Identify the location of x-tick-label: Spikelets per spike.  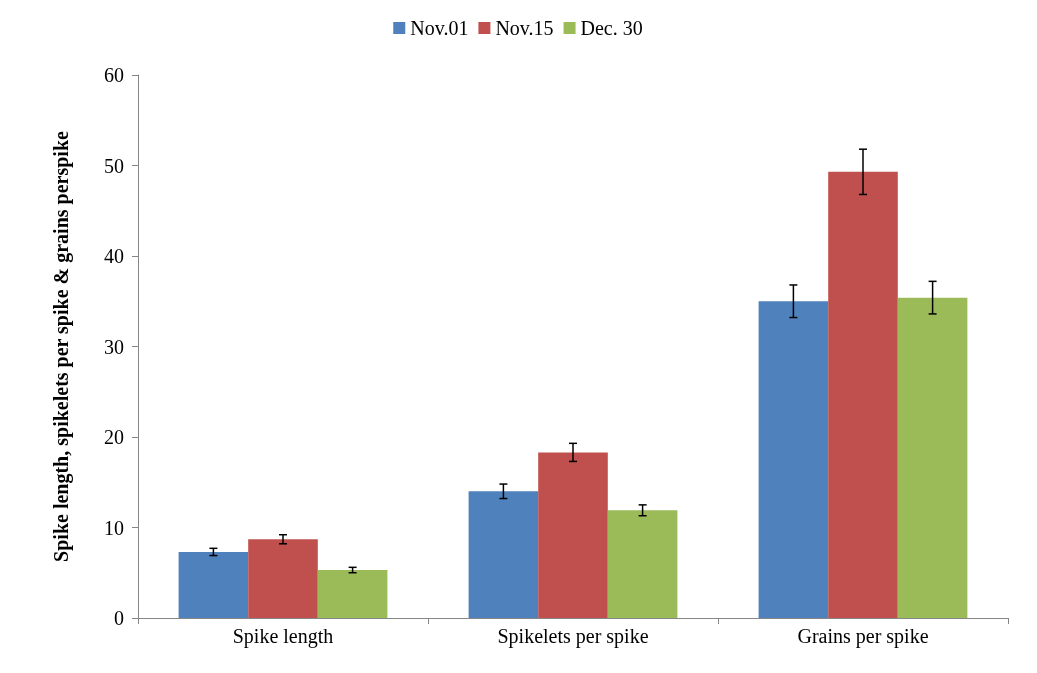
(573, 636).